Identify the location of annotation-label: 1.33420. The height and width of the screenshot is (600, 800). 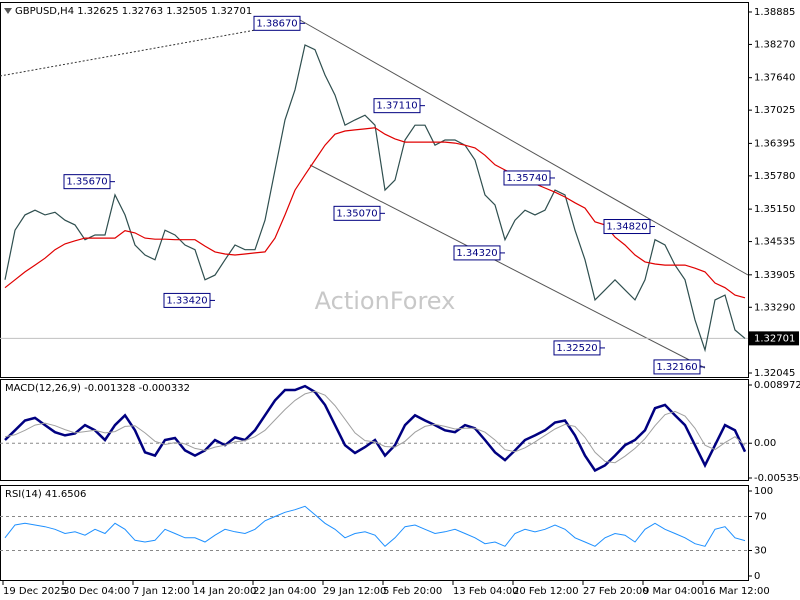
(186, 300).